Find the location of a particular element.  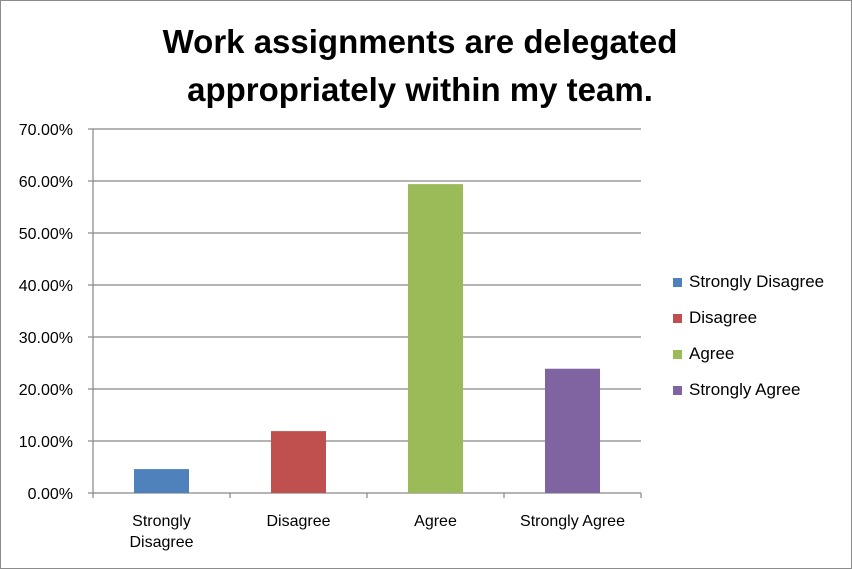

legend-label: Strongly Disagree is located at coordinates (757, 281).